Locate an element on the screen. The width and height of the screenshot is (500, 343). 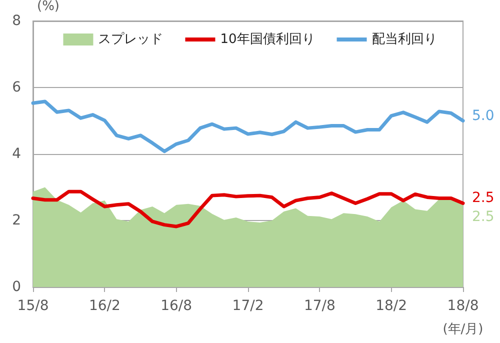
y-tick-label: 8 is located at coordinates (16, 21).